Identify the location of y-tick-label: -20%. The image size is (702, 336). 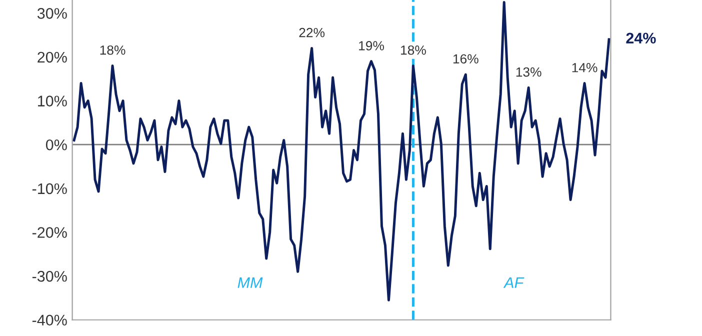
(49, 232).